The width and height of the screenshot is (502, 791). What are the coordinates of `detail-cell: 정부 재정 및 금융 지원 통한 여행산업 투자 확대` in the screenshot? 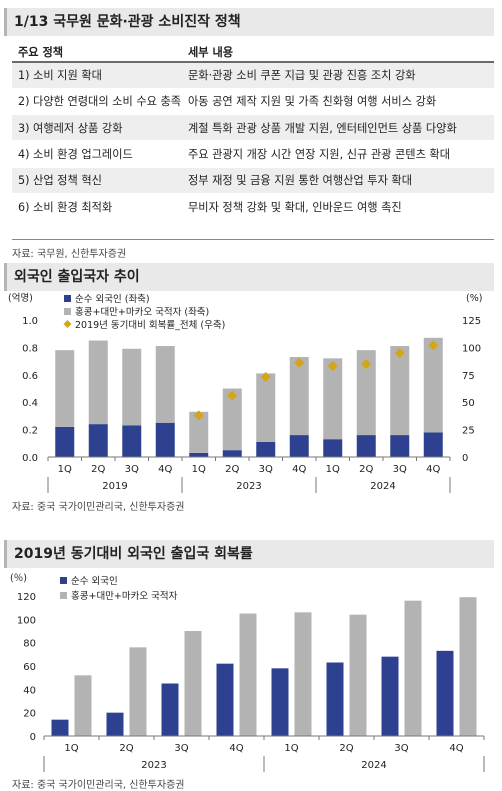 It's located at (338, 180).